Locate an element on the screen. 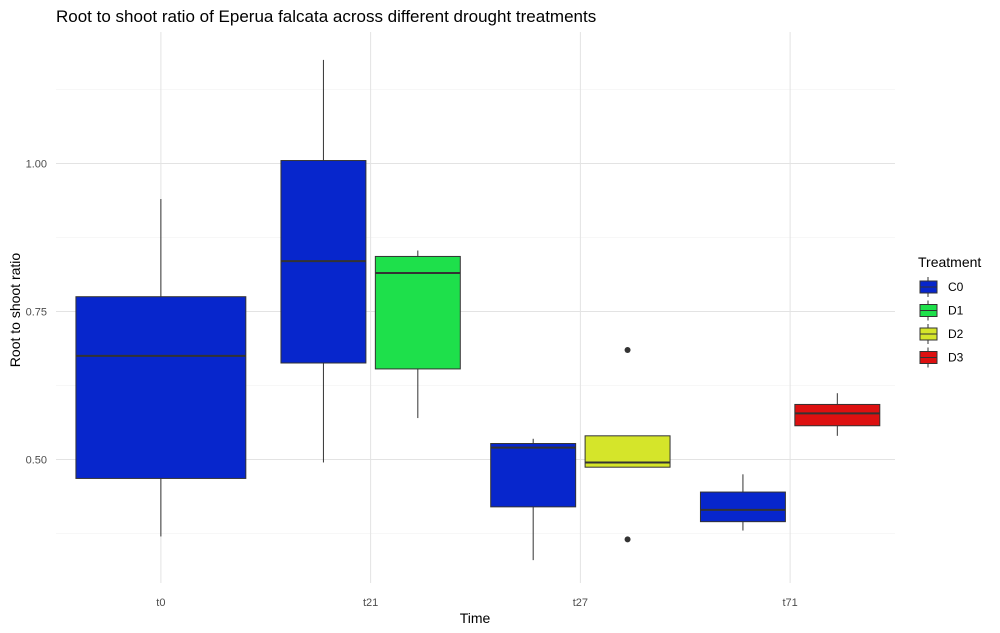 Image resolution: width=1000 pixels, height=633 pixels. legend-label: D3 is located at coordinates (956, 358).